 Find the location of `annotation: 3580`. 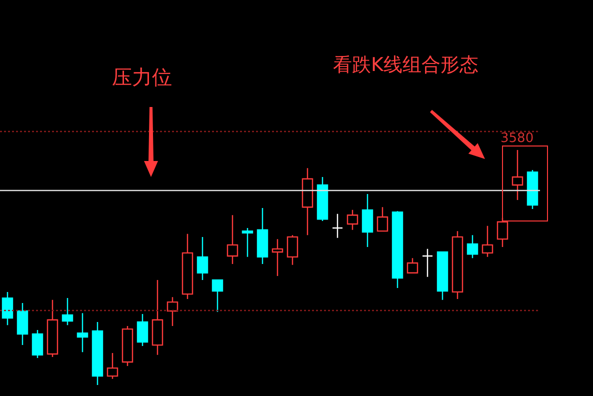

annotation: 3580 is located at coordinates (517, 138).